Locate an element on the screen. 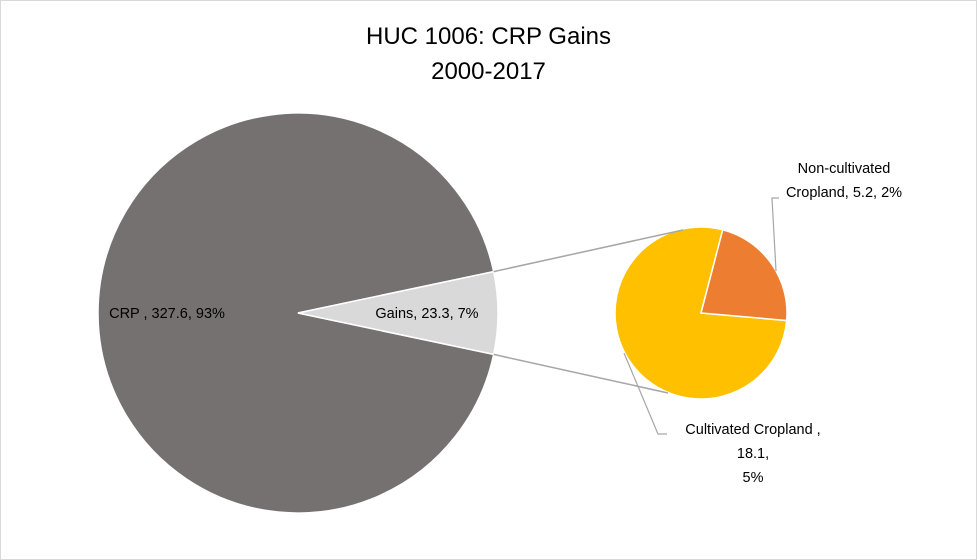 This screenshot has width=977, height=560. chart-title-line-2: 2000-2017 is located at coordinates (488, 71).